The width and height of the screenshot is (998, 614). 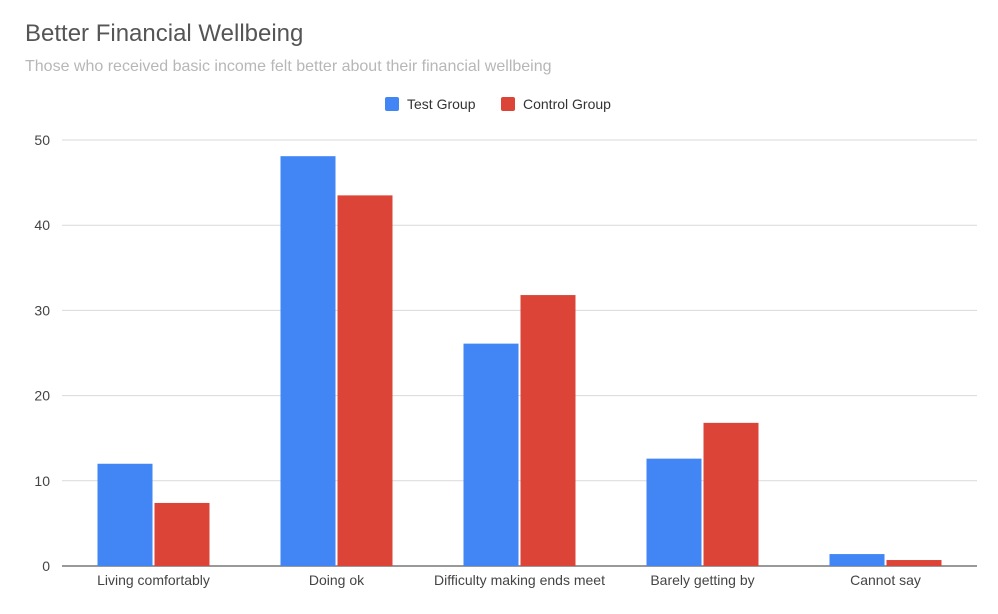 What do you see at coordinates (164, 33) in the screenshot?
I see `chart-title: Better Financial Wellbeing` at bounding box center [164, 33].